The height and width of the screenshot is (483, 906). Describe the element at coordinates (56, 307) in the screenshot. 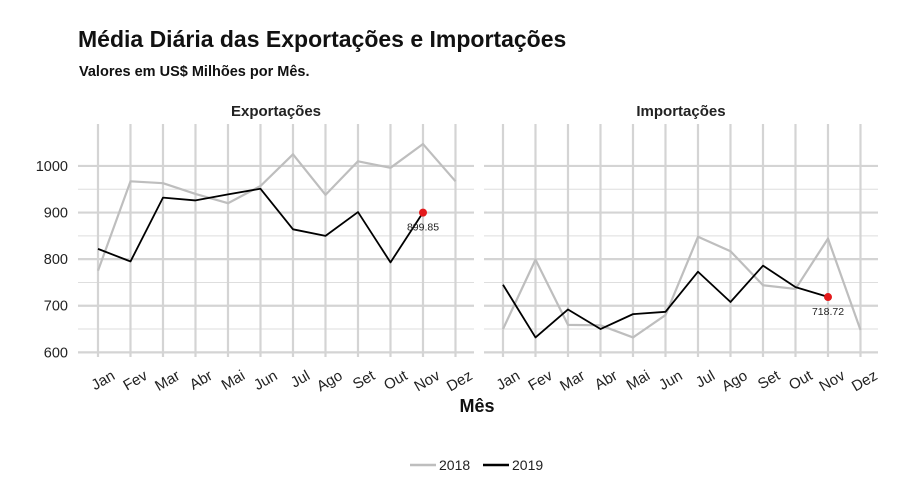

I see `y-tick-label: 700` at that location.